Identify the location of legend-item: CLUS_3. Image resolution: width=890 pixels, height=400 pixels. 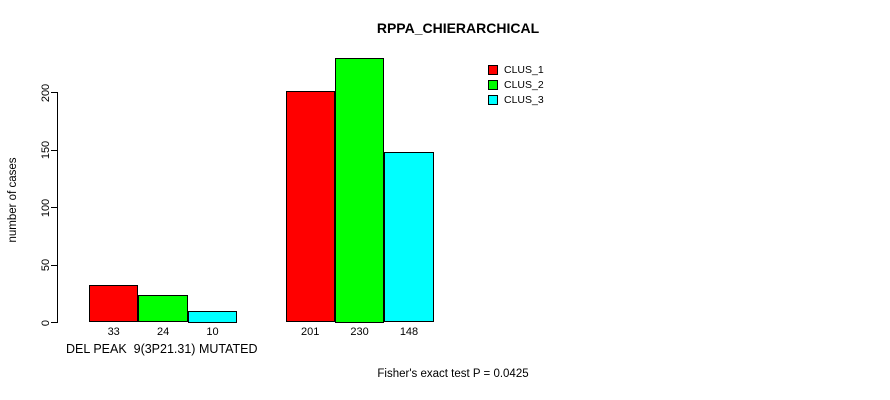
(516, 99).